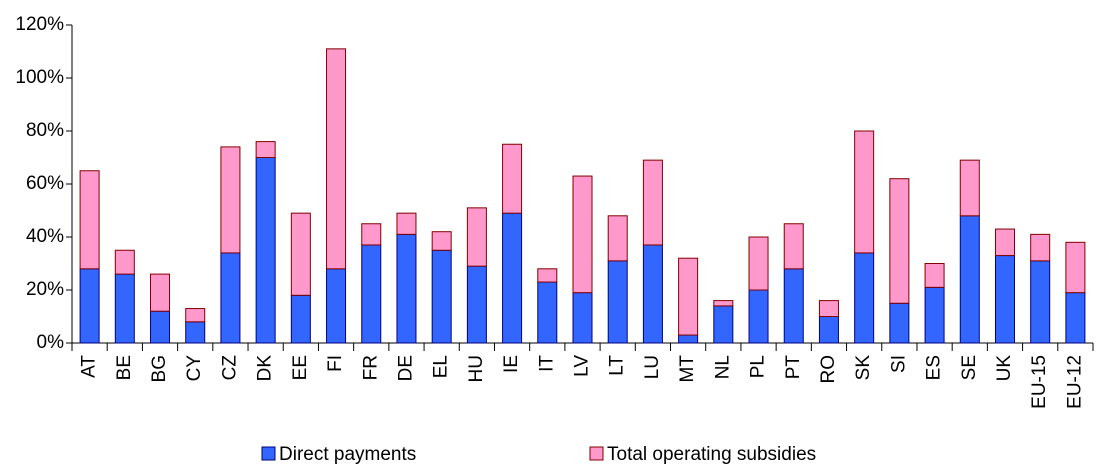  What do you see at coordinates (89, 366) in the screenshot?
I see `x-tick-label: AT` at bounding box center [89, 366].